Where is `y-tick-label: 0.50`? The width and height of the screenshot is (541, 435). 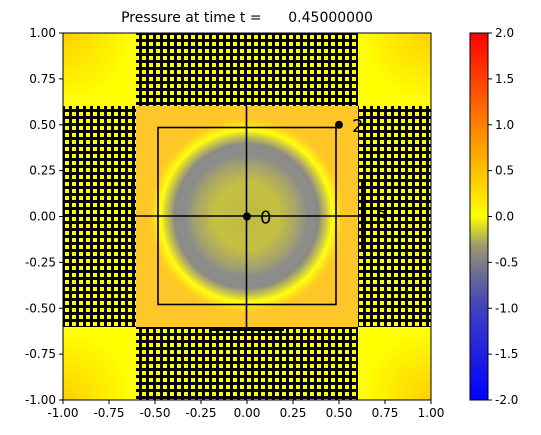 y-tick-label: 0.50 is located at coordinates (42, 125).